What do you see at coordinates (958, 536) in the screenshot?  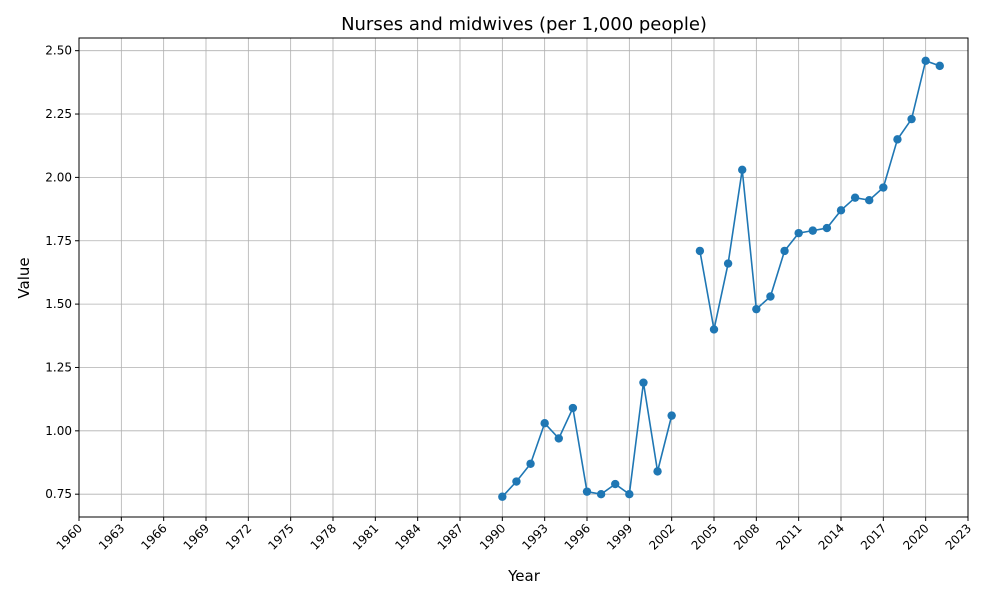 I see `x-tick-label: 2023` at bounding box center [958, 536].